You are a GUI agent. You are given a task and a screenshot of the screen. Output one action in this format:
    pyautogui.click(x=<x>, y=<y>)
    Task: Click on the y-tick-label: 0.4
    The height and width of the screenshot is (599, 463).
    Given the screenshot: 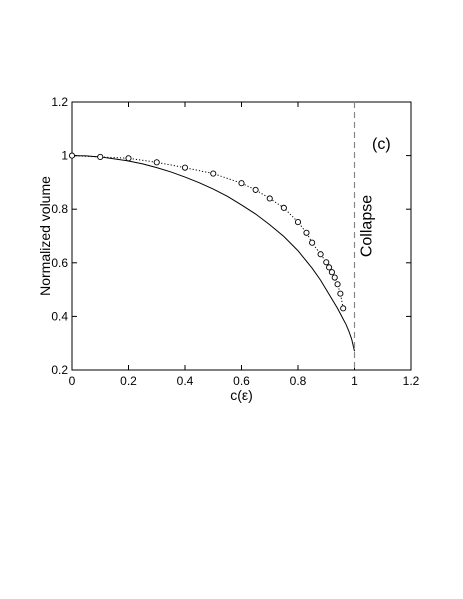 What is the action you would take?
    pyautogui.click(x=59, y=316)
    